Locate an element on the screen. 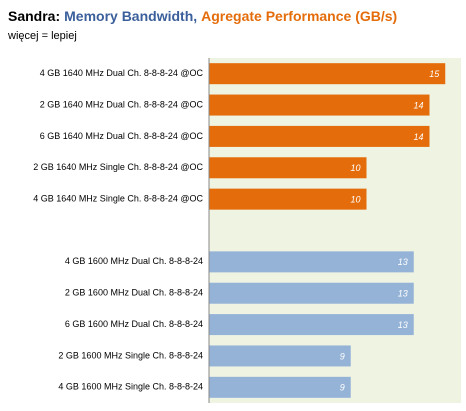  y-tick-label: 4 GB 1640 MHz Dual Ch. 8-8-8-24 @OC is located at coordinates (122, 73).